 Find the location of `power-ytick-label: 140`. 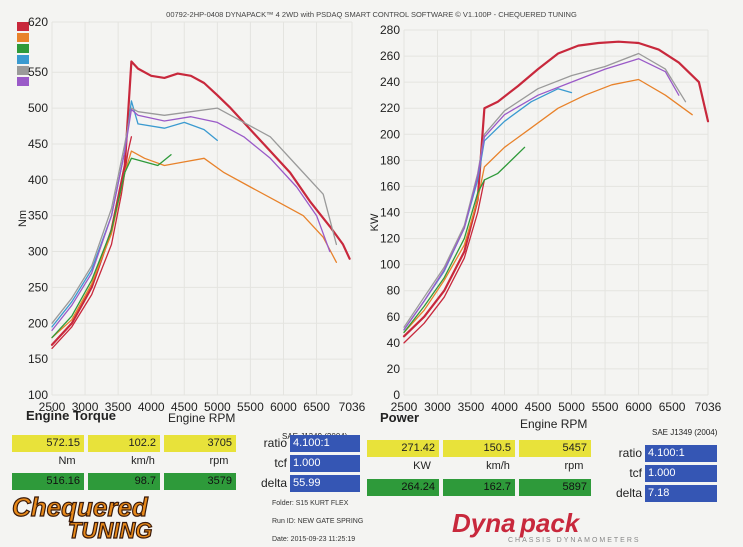

power-ytick-label: 140 is located at coordinates (390, 213).